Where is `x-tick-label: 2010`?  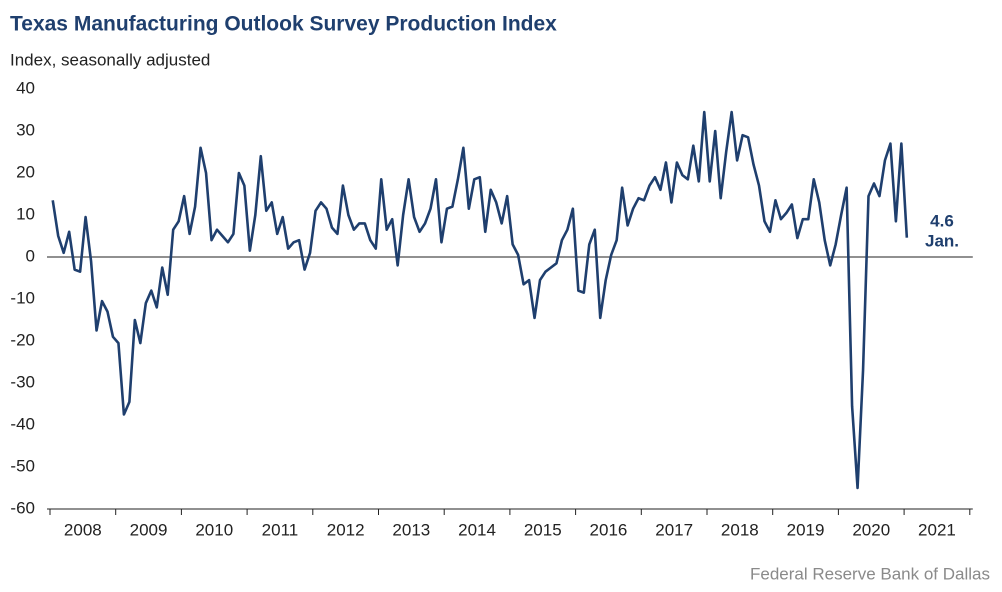 x-tick-label: 2010 is located at coordinates (214, 529).